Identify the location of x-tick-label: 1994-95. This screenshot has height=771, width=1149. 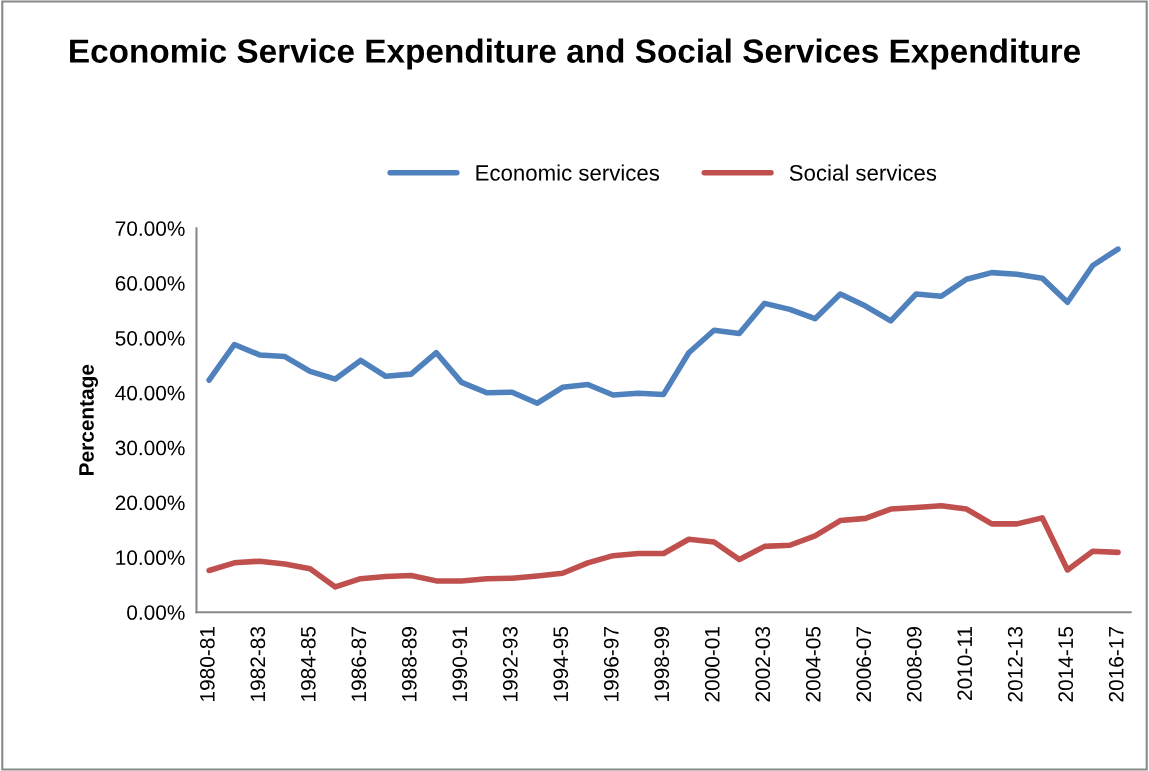
(561, 663).